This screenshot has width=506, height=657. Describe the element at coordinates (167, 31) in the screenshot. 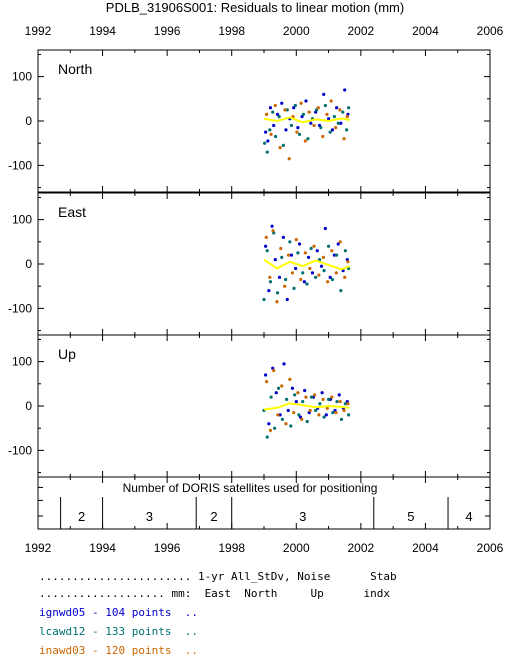

I see `top-year-label: 1996` at that location.